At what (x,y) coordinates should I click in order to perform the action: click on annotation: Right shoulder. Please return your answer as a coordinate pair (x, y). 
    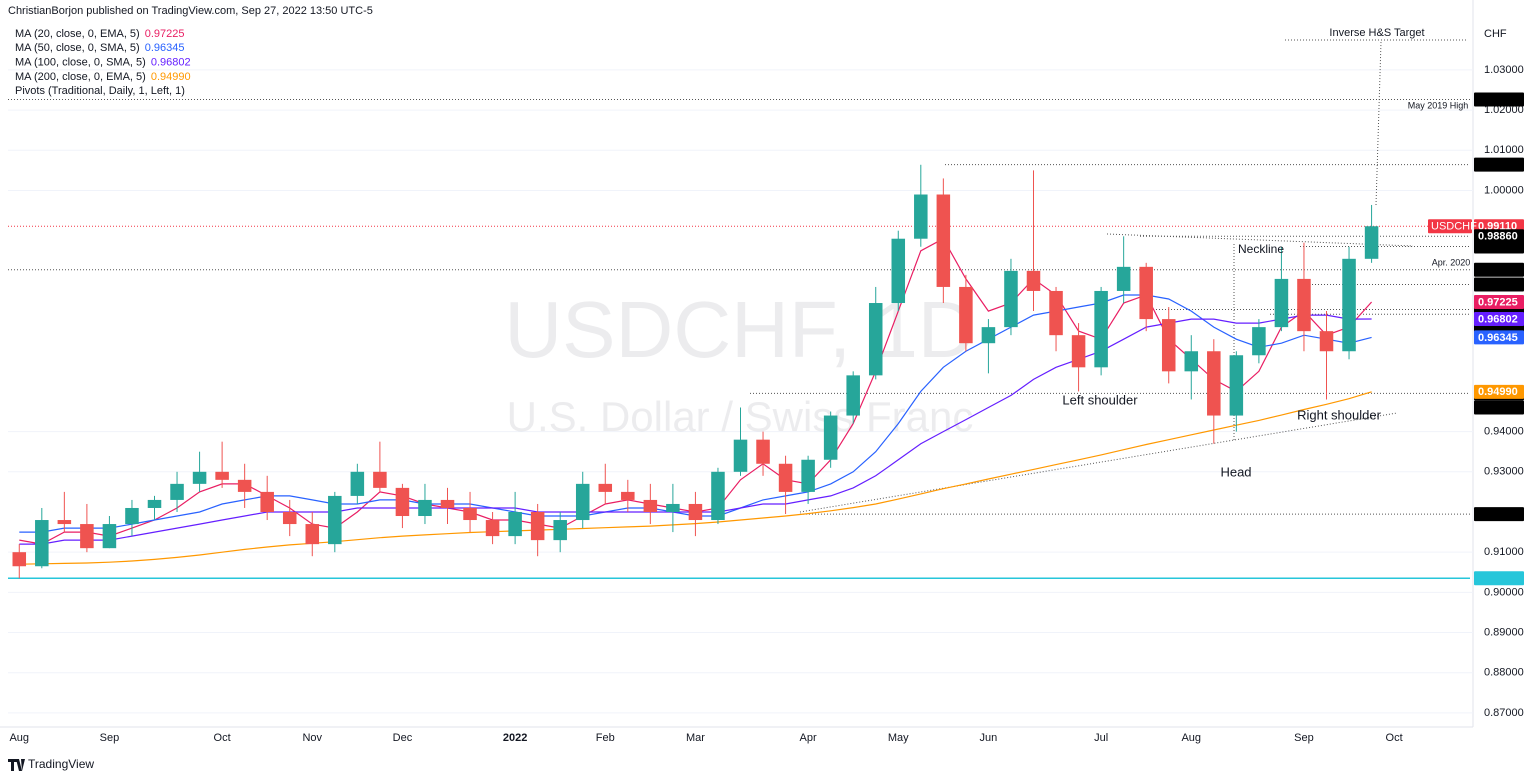
    Looking at the image, I should click on (1339, 414).